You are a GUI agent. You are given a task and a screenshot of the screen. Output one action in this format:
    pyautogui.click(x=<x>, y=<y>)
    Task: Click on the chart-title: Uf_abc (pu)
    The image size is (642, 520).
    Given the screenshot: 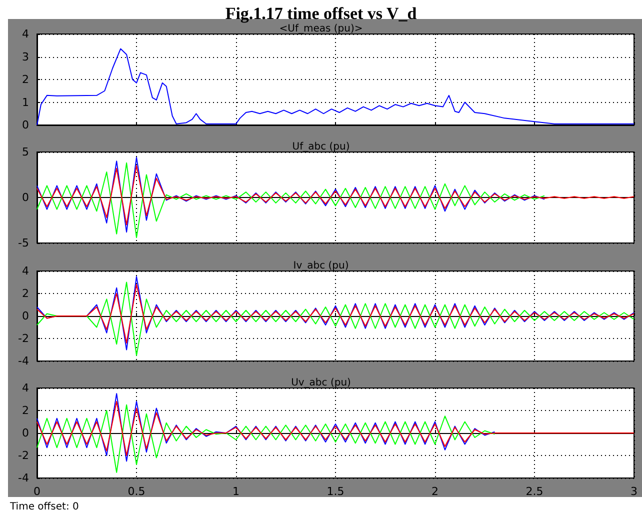 What is the action you would take?
    pyautogui.click(x=321, y=147)
    